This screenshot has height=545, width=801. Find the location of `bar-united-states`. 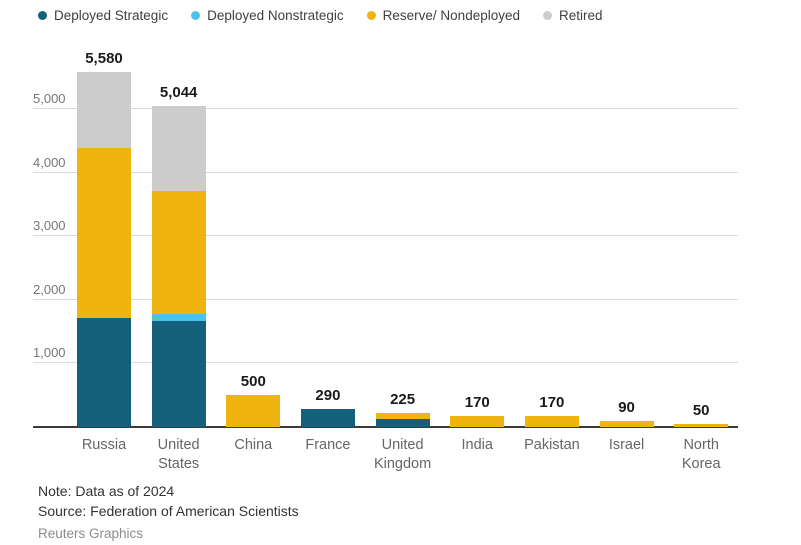

bar-united-states is located at coordinates (178, 266).